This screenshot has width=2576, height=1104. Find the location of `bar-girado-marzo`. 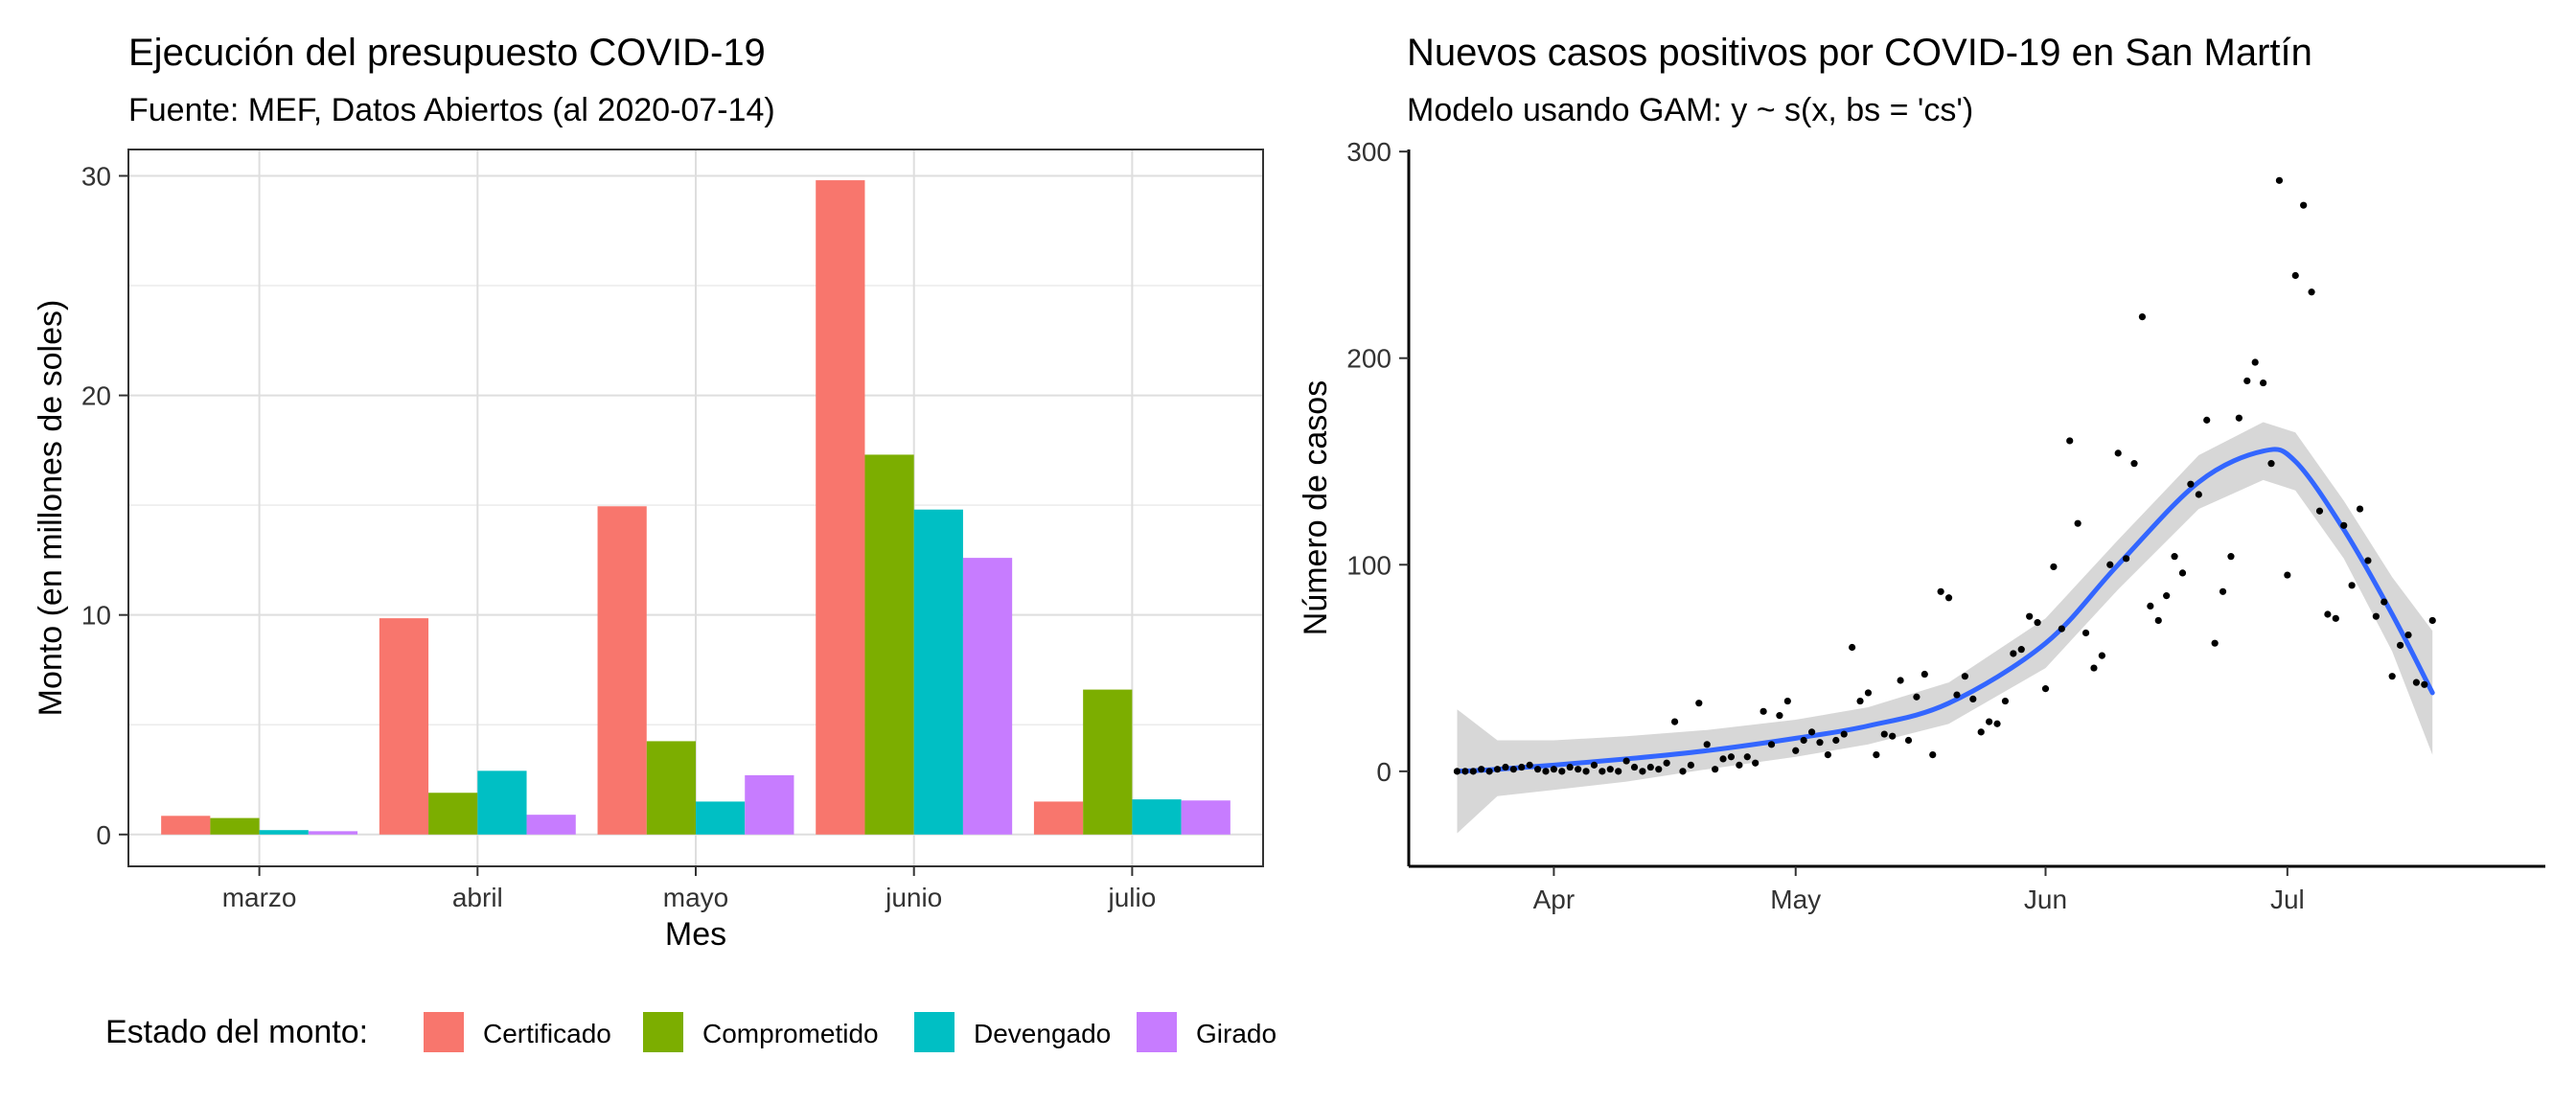

bar-girado-marzo is located at coordinates (333, 833).